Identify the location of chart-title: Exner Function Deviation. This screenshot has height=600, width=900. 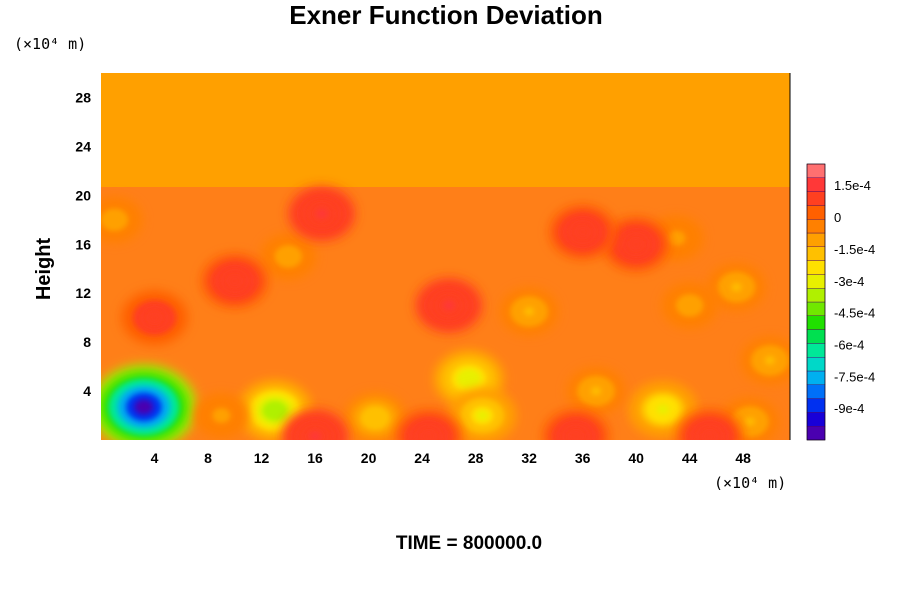
(446, 15).